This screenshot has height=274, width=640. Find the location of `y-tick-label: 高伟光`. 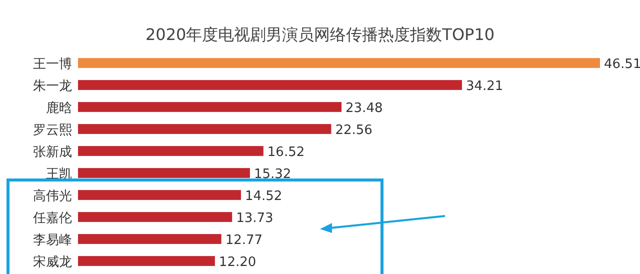

y-tick-label: 高伟光 is located at coordinates (52, 196).